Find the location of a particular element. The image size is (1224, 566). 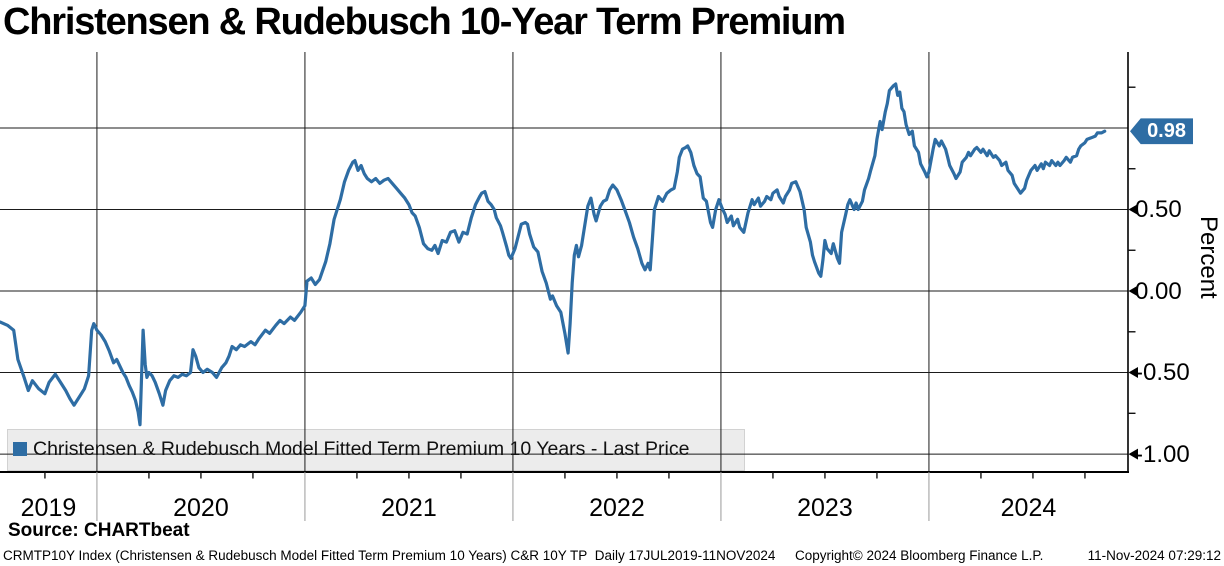

last-price-badge: 0.98 is located at coordinates (1161, 131).